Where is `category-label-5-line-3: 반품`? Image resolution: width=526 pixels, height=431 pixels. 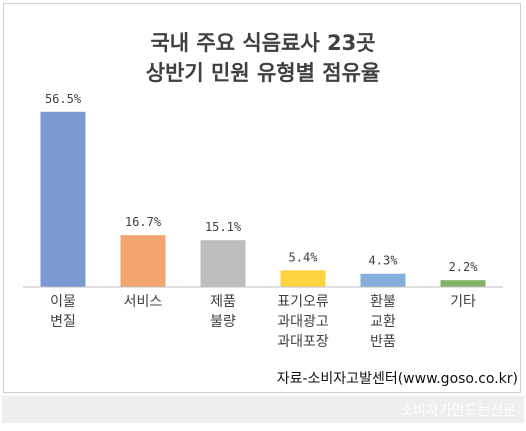 category-label-5-line-3: 반품 is located at coordinates (383, 342).